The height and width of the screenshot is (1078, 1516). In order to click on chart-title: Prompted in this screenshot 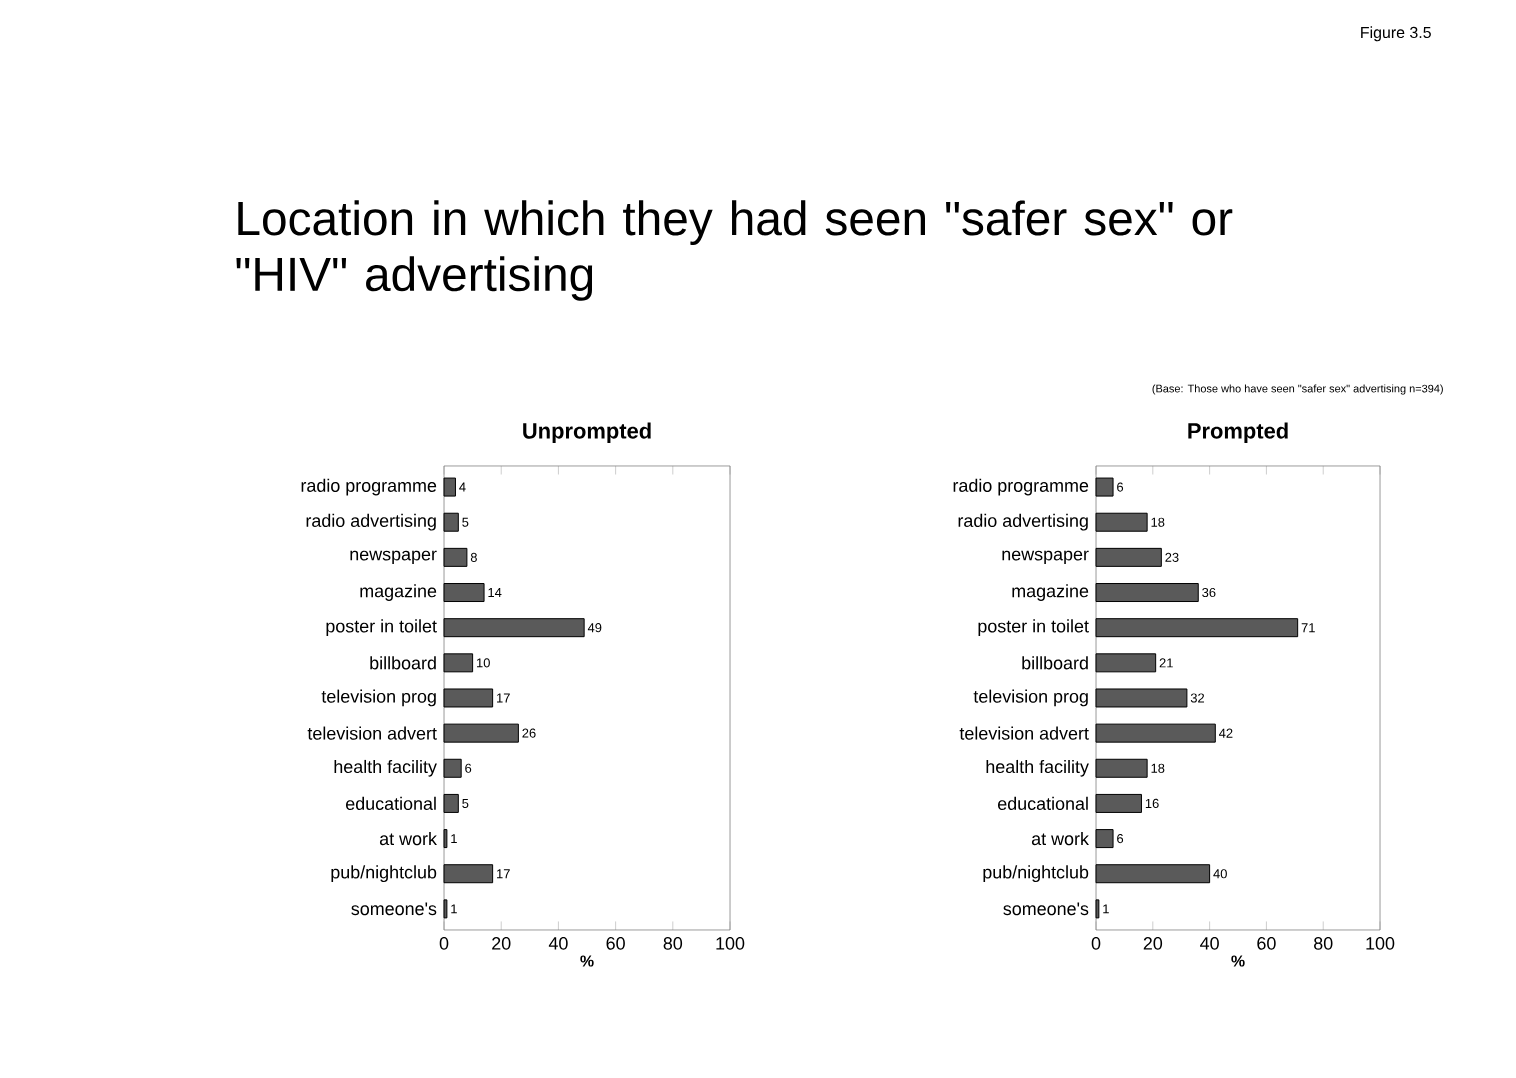, I will do `click(1238, 432)`.